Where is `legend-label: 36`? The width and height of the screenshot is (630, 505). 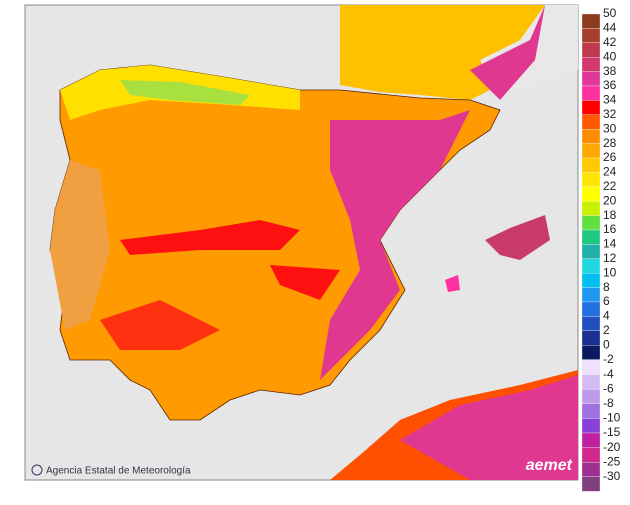
legend-label: 36 is located at coordinates (610, 85).